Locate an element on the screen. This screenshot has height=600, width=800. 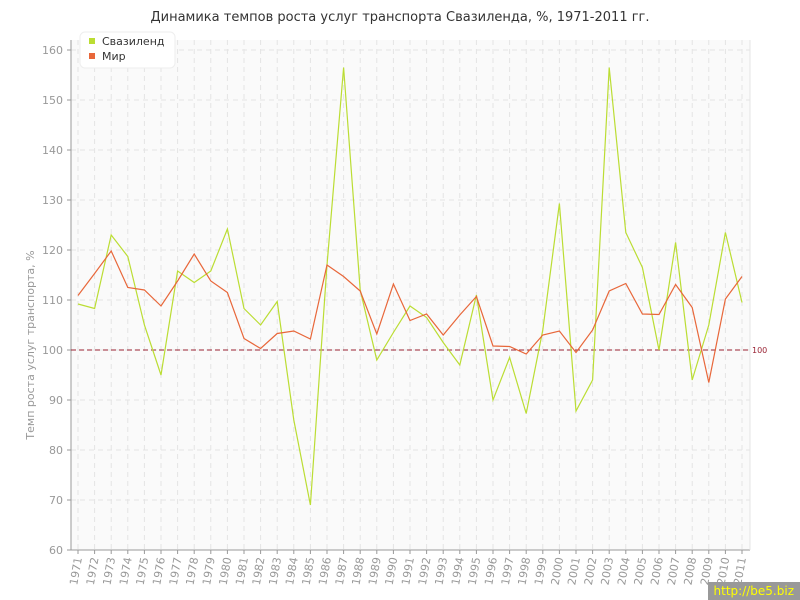
x-tick-label: 2002 is located at coordinates (591, 571).